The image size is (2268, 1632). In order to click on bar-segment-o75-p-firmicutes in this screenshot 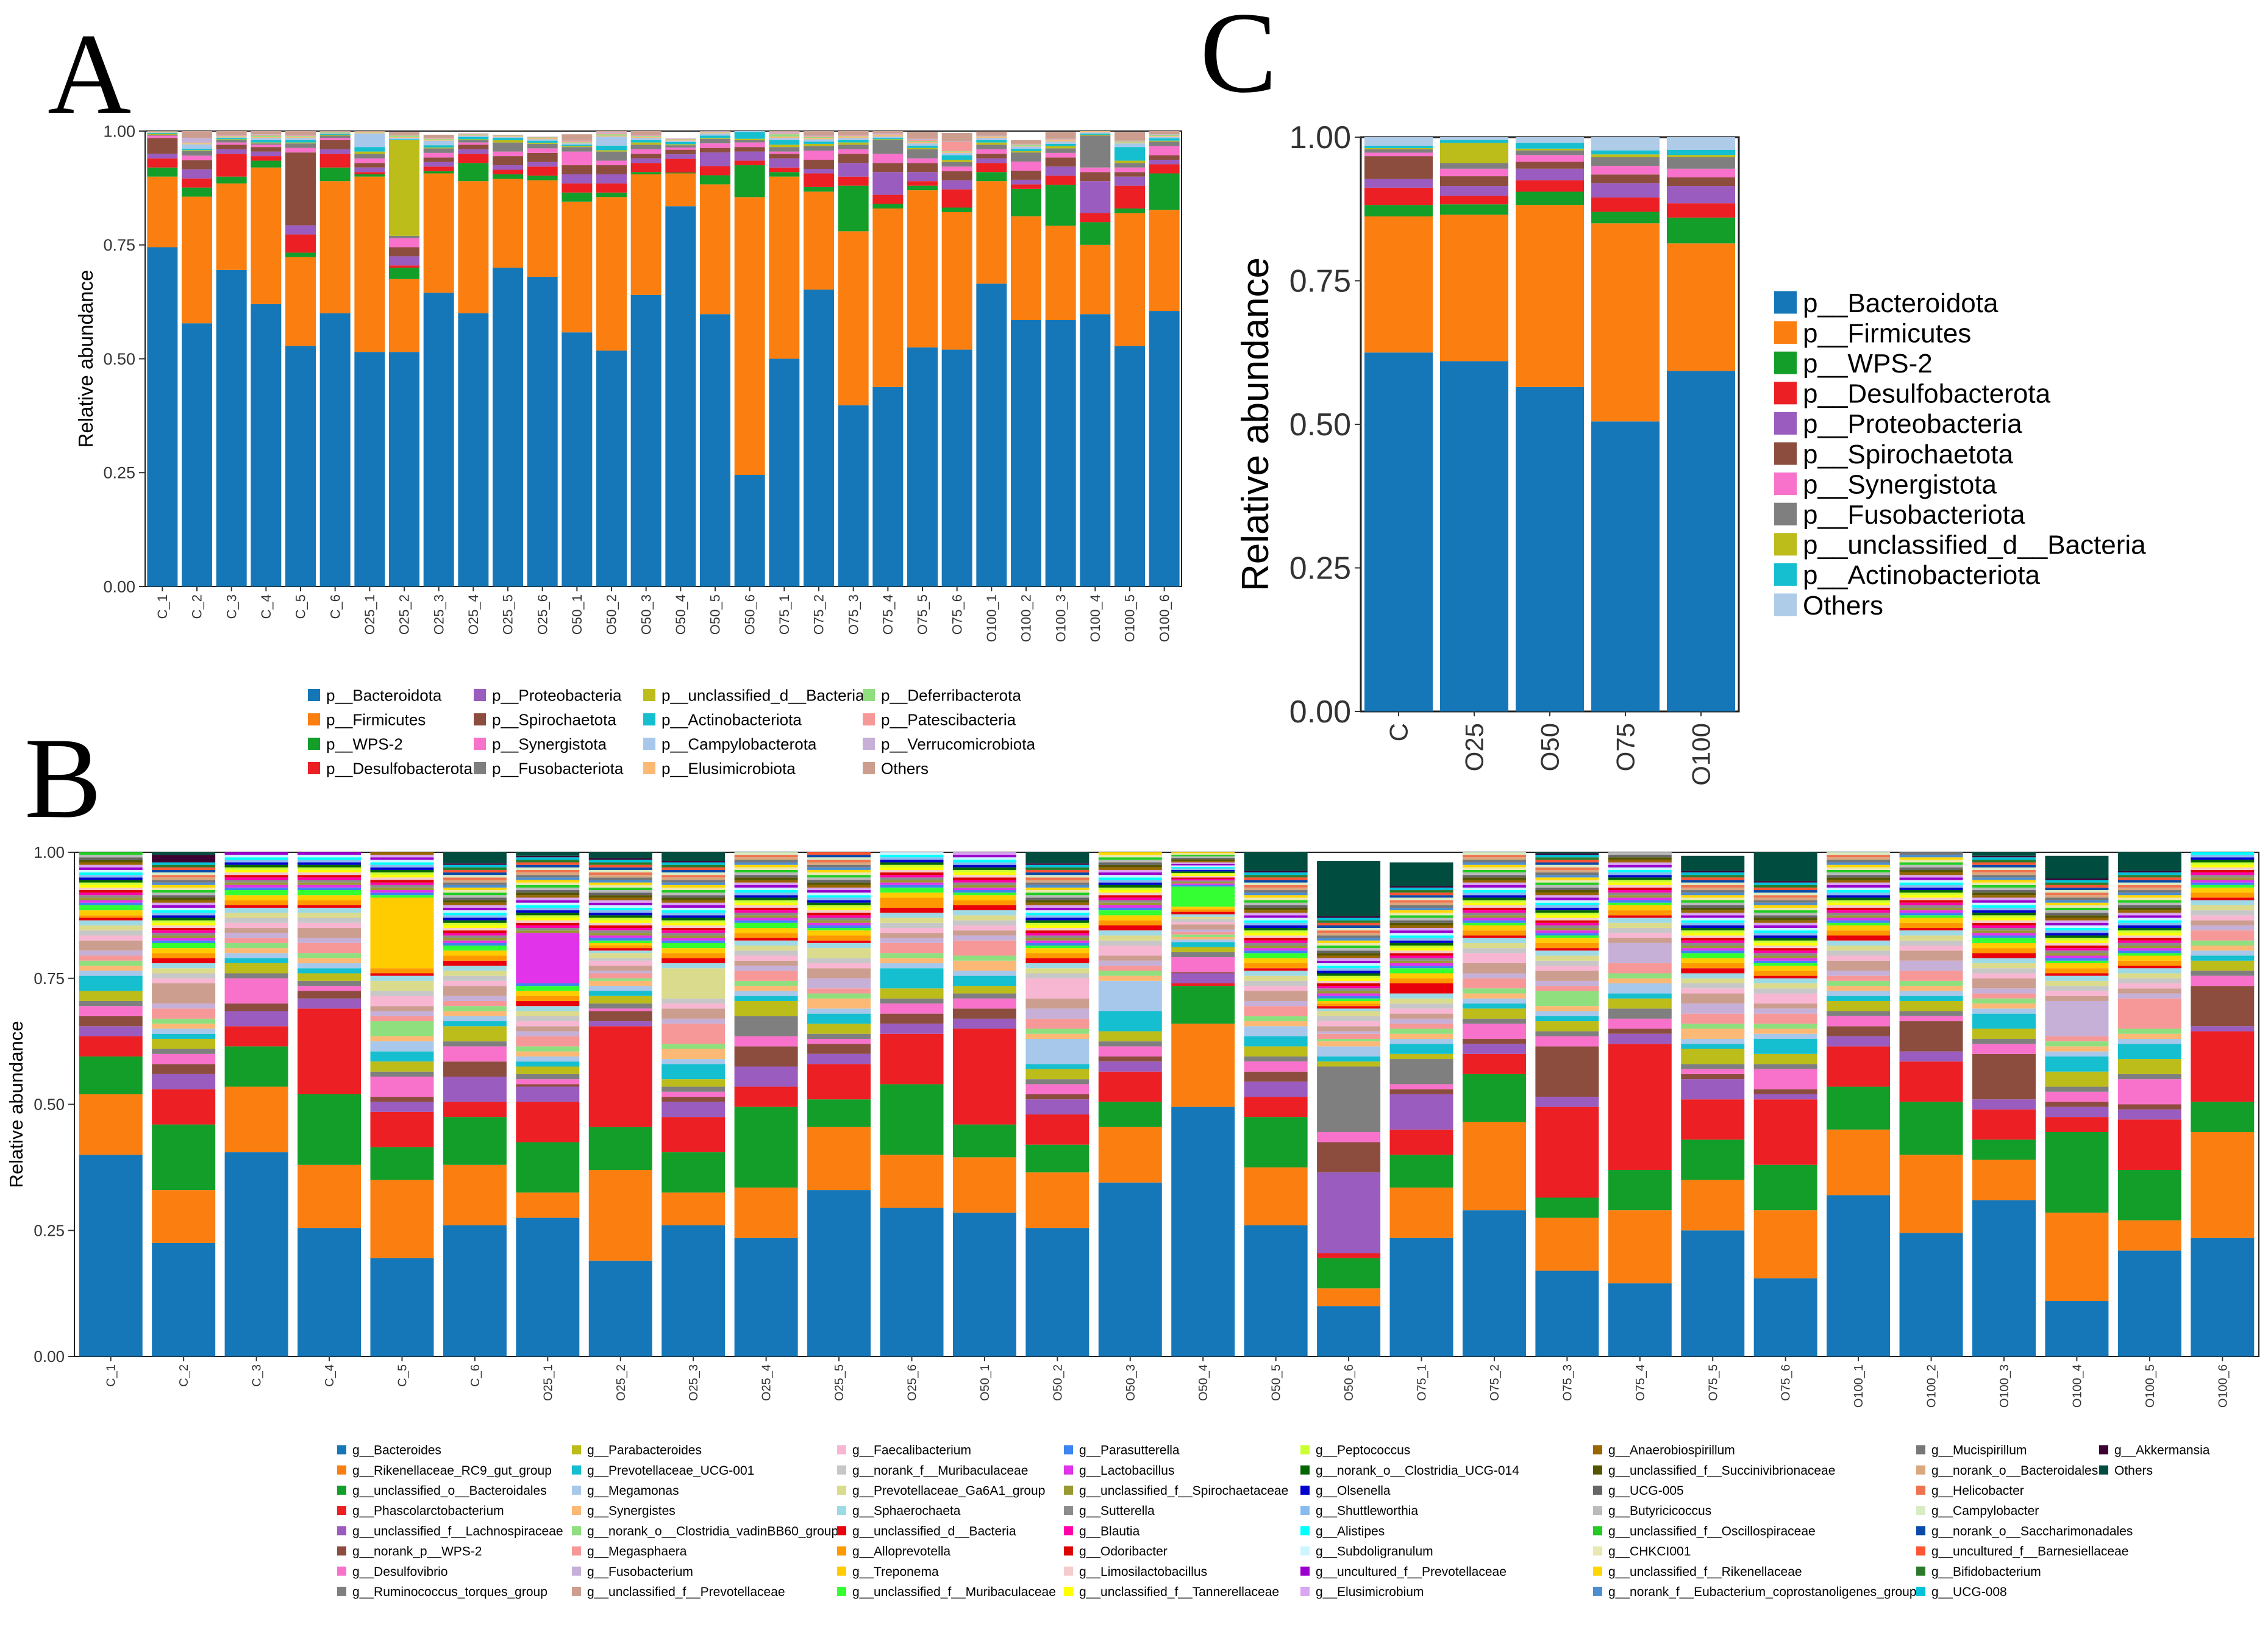, I will do `click(1625, 323)`.